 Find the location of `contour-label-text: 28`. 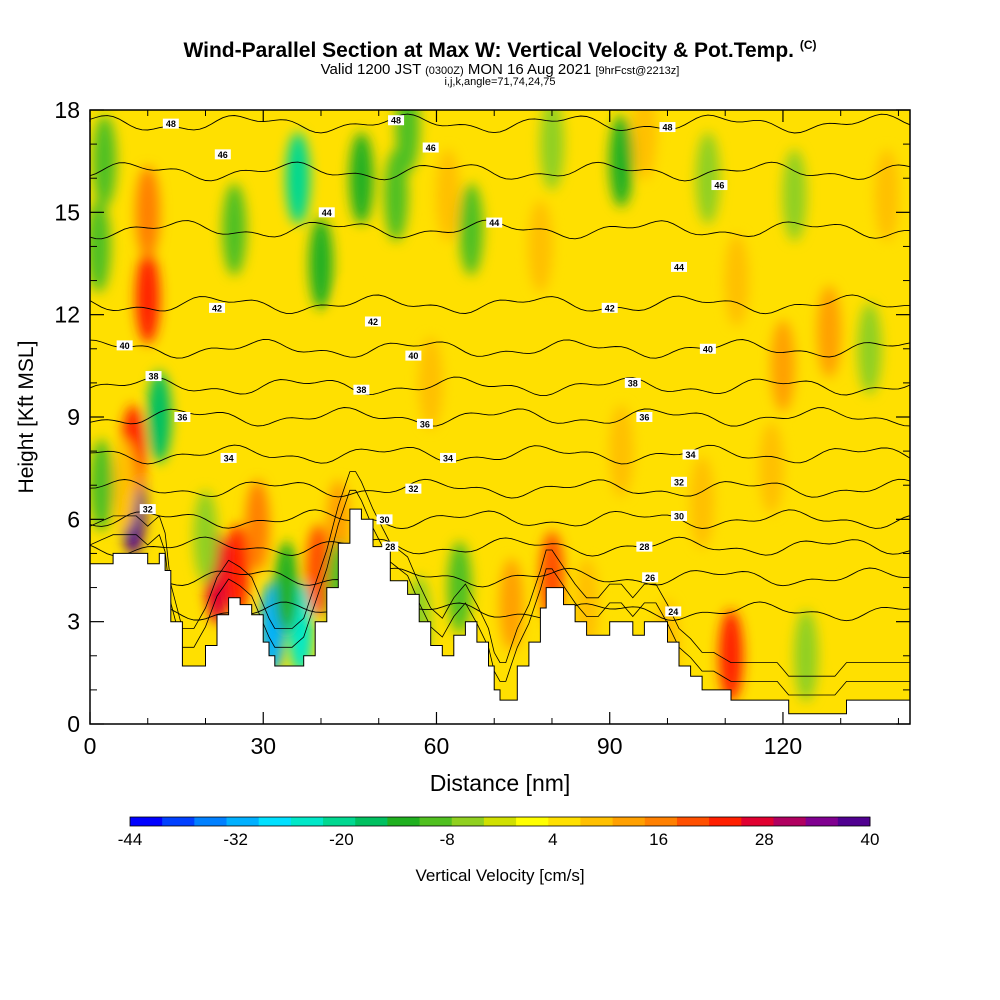

contour-label-text: 28 is located at coordinates (644, 547).